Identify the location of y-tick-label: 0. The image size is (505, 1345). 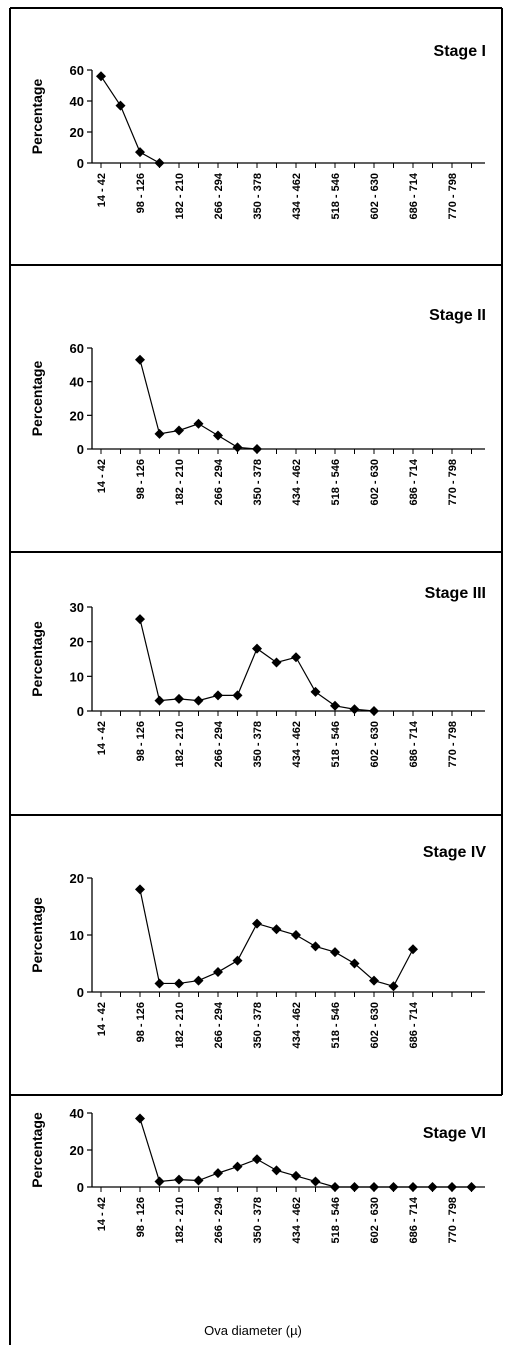
(80, 992).